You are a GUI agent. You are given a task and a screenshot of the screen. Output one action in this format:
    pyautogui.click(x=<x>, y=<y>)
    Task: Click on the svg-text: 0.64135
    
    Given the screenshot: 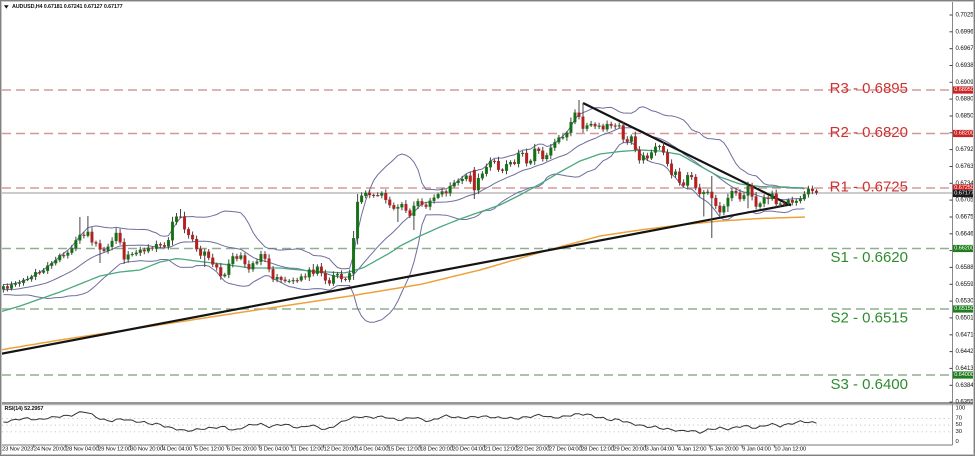 What is the action you would take?
    pyautogui.click(x=965, y=368)
    